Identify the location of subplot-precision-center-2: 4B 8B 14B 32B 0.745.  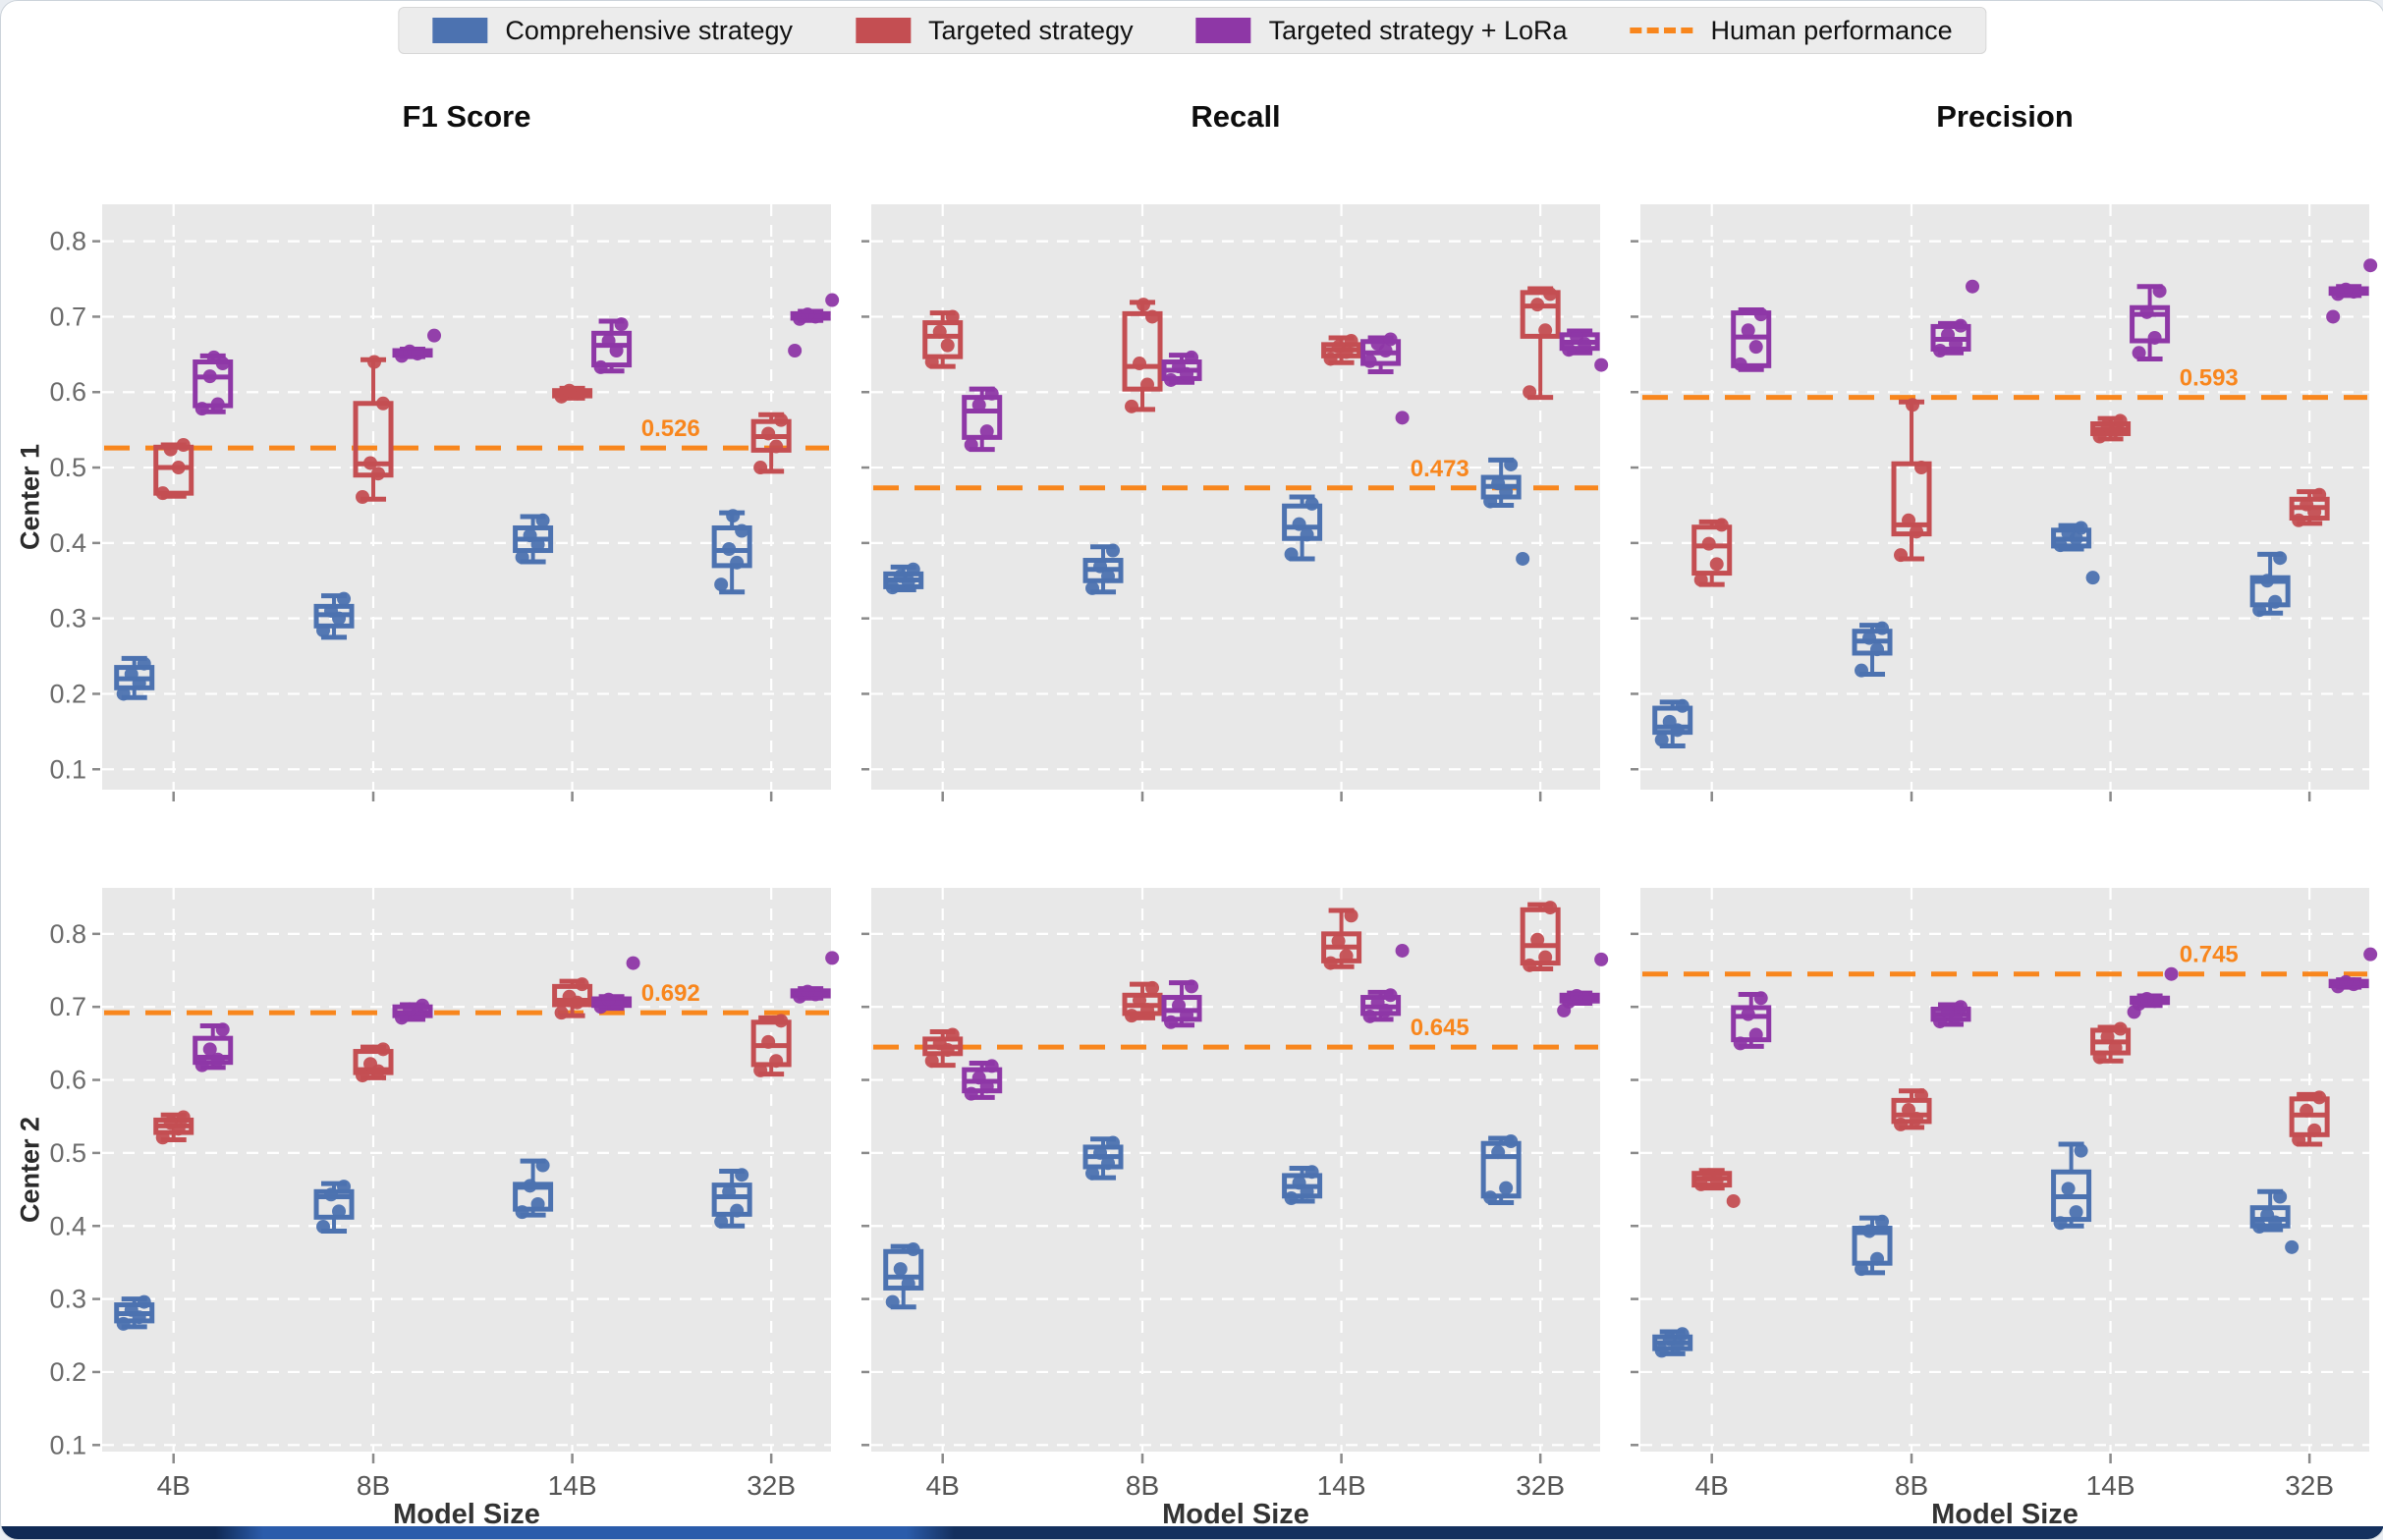
(2004, 1194).